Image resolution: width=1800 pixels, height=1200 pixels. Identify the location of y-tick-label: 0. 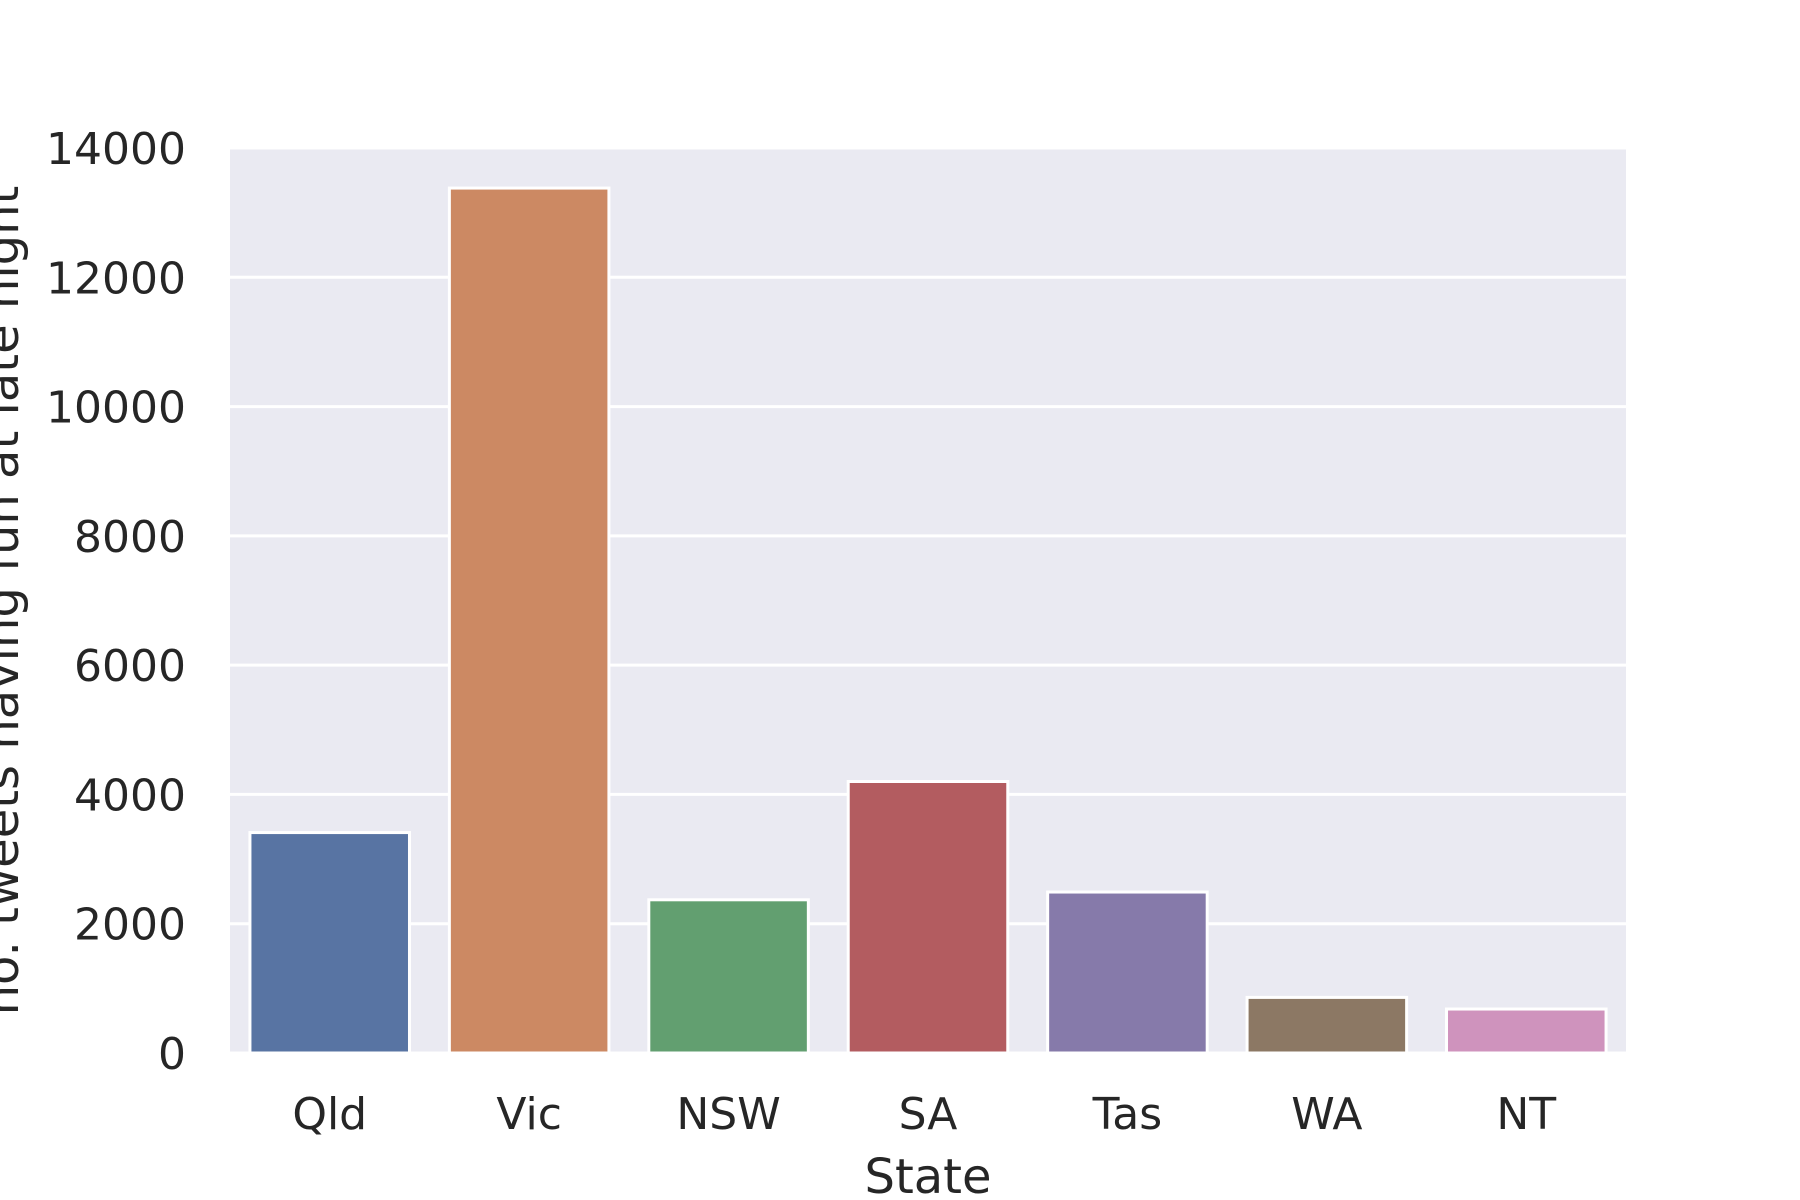
(172, 1054).